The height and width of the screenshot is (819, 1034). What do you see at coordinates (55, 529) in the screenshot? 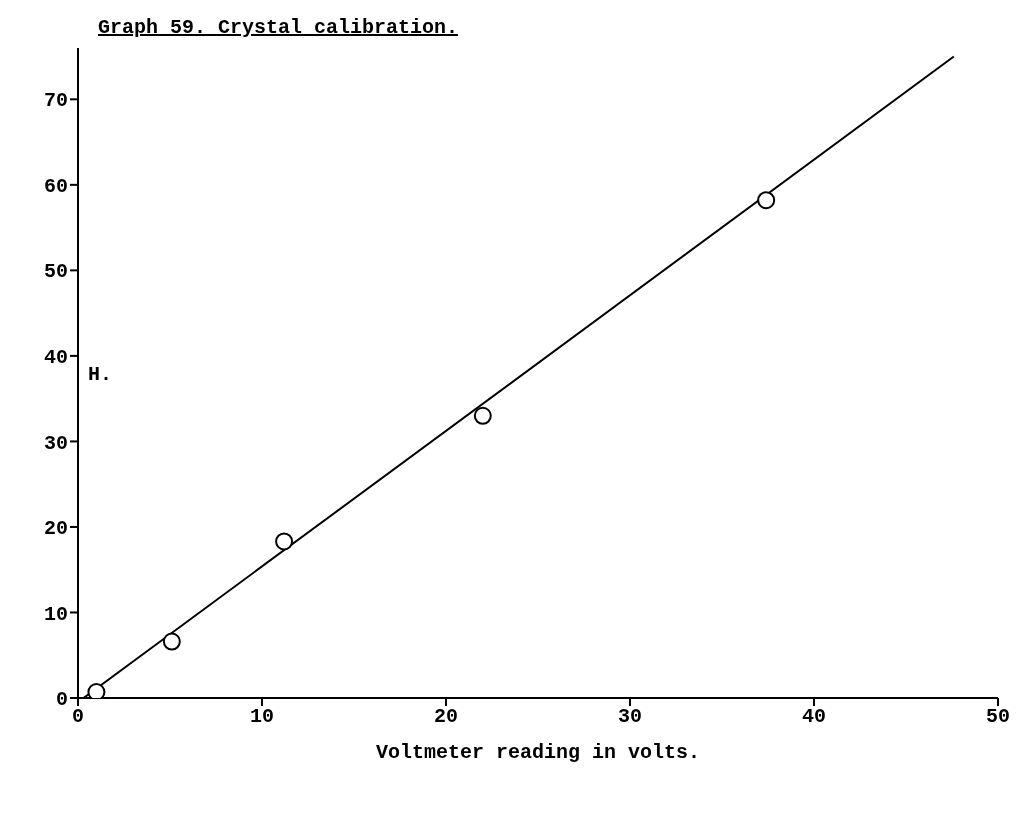
I see `y-tick-label: 20` at bounding box center [55, 529].